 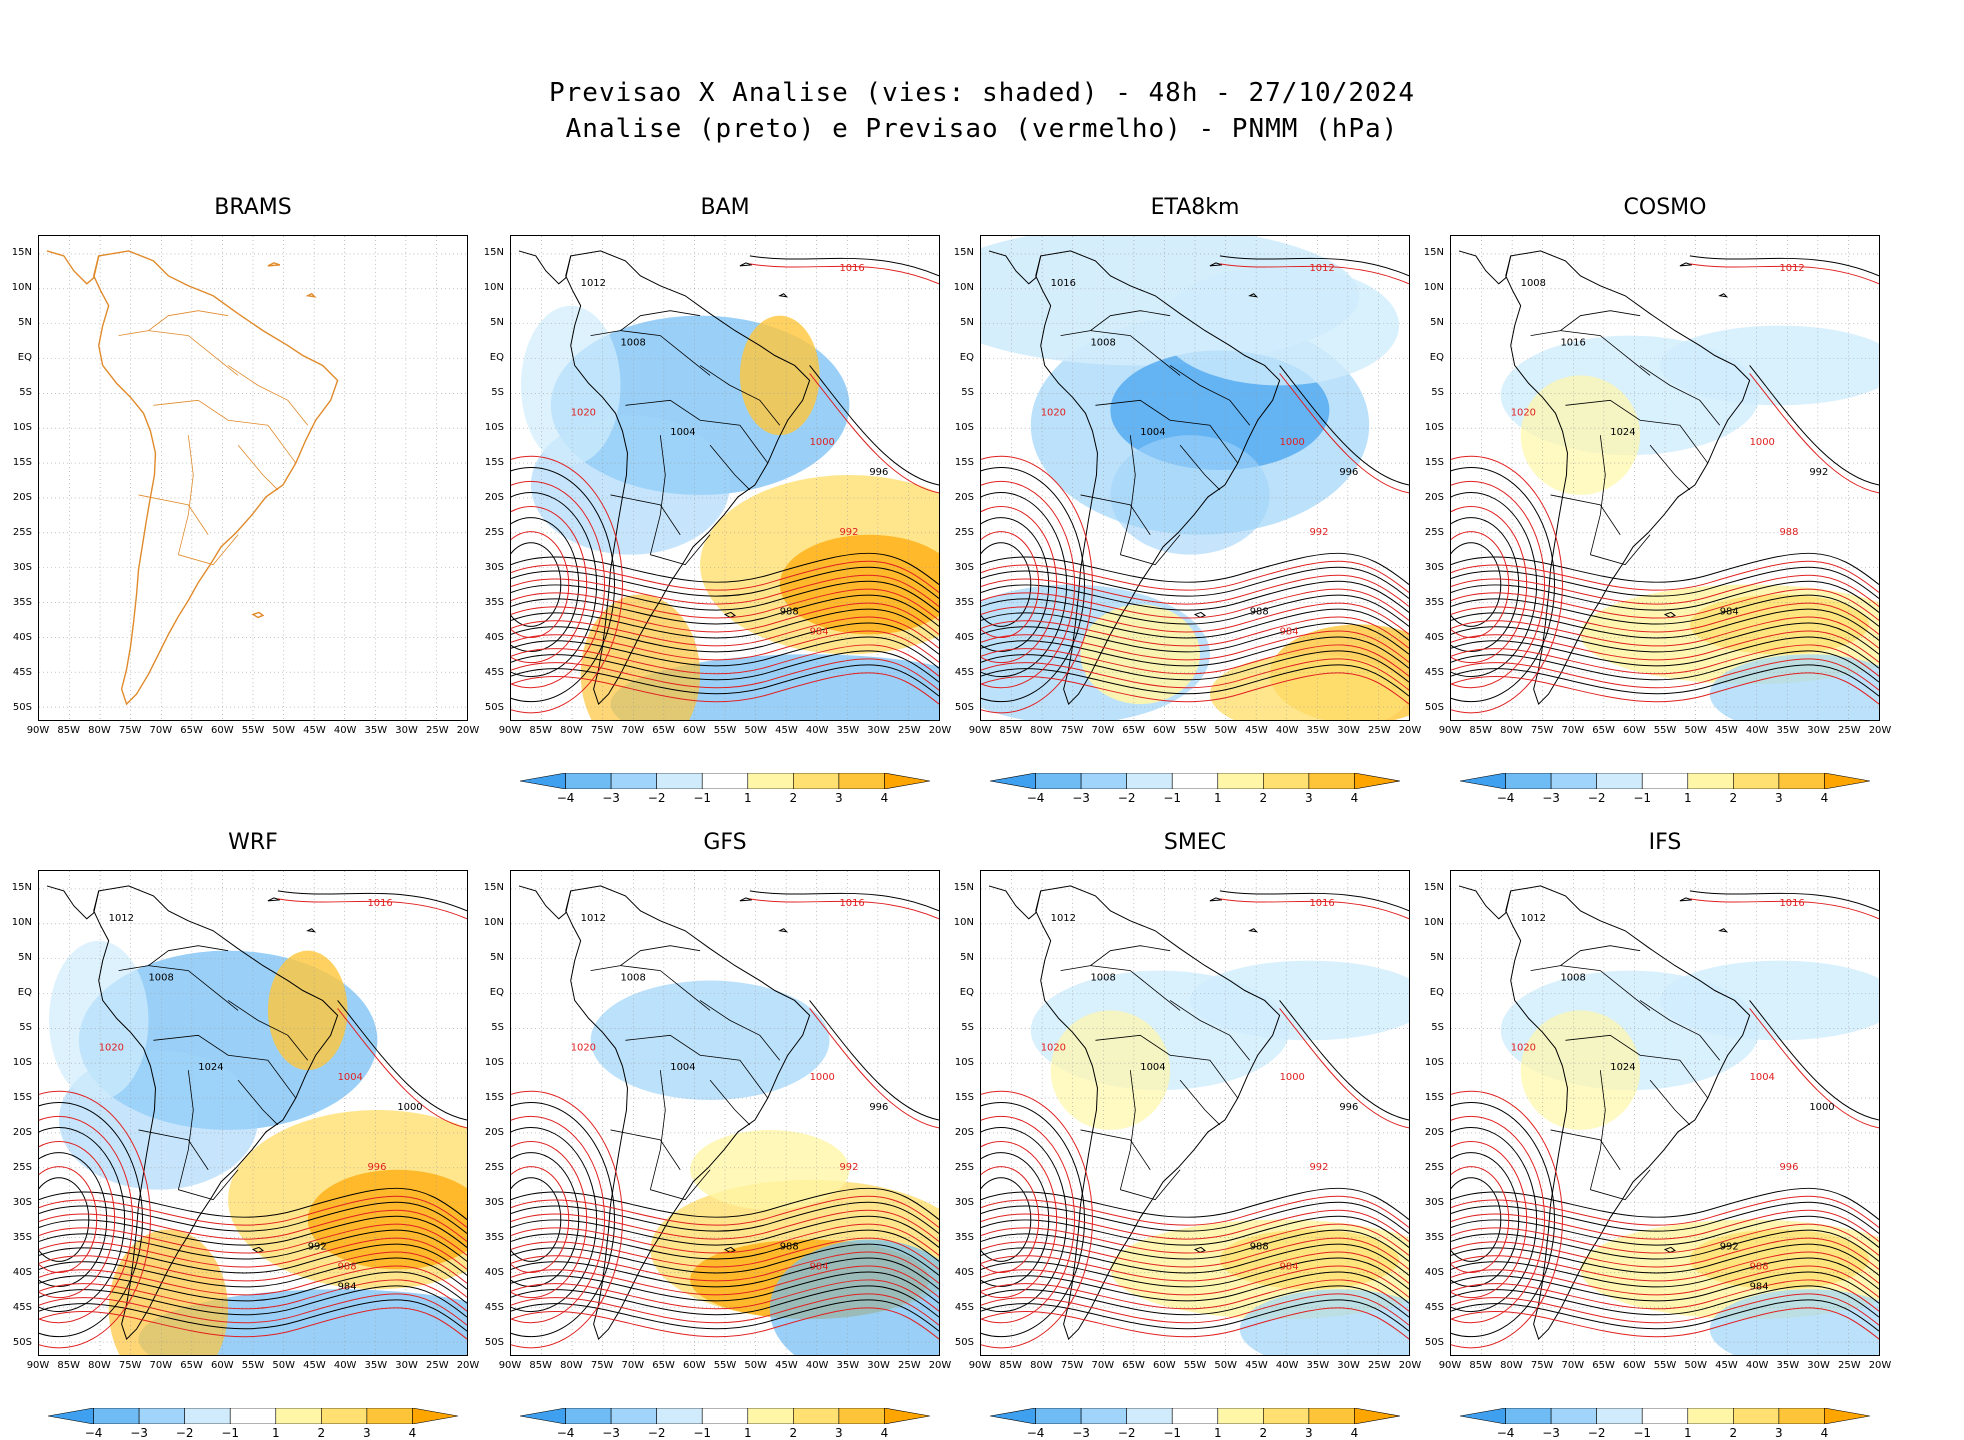 What do you see at coordinates (376, 730) in the screenshot?
I see `lon-tick-label: 35W` at bounding box center [376, 730].